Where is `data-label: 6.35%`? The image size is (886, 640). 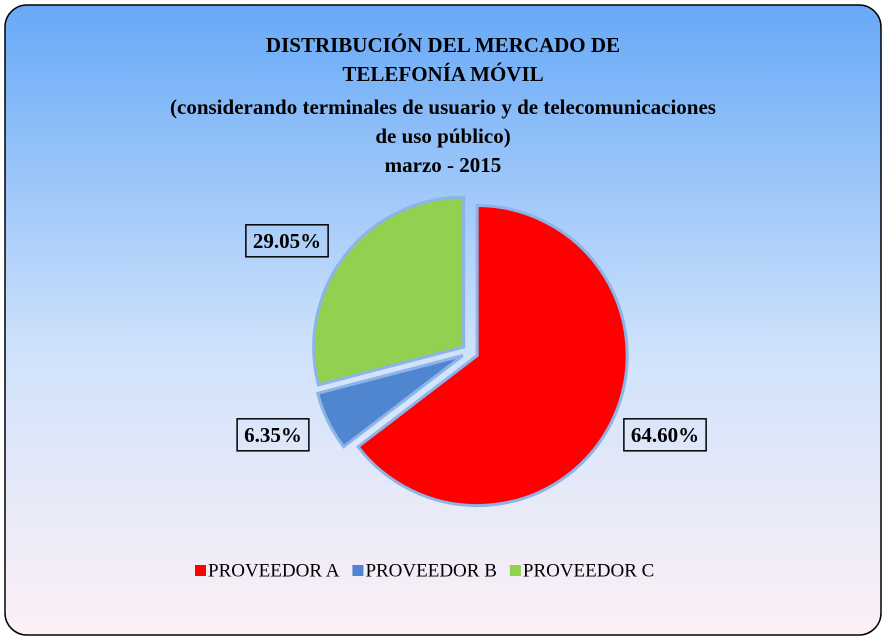 data-label: 6.35% is located at coordinates (273, 435).